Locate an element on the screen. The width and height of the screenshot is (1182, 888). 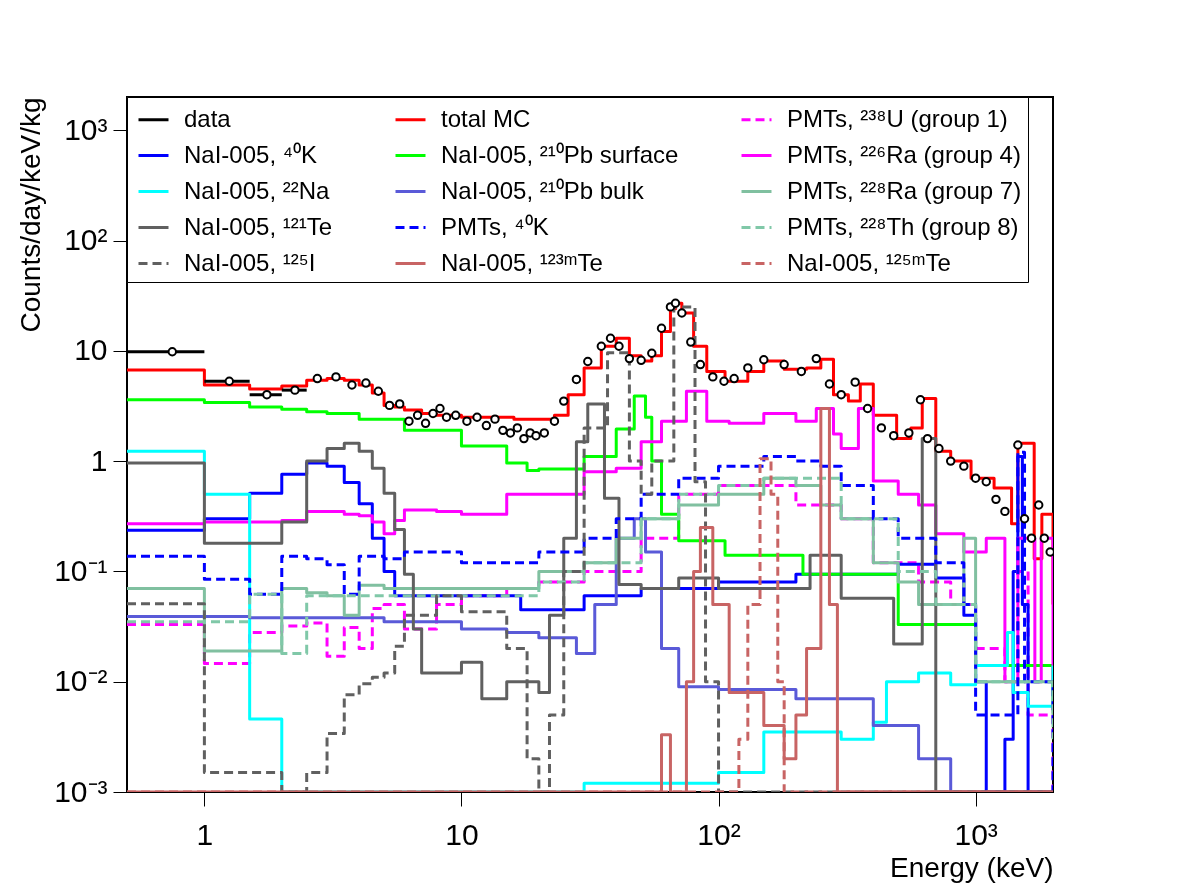
x-tick-label: 10² is located at coordinates (719, 834).